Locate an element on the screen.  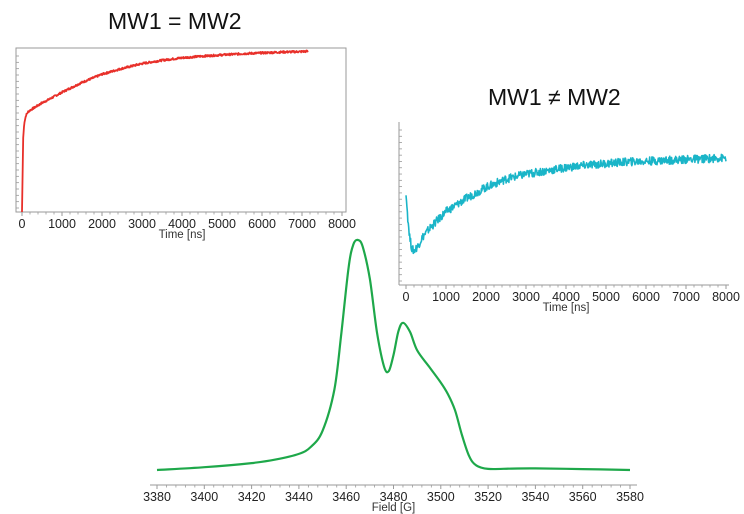
x-tick-label: 3420 is located at coordinates (252, 497).